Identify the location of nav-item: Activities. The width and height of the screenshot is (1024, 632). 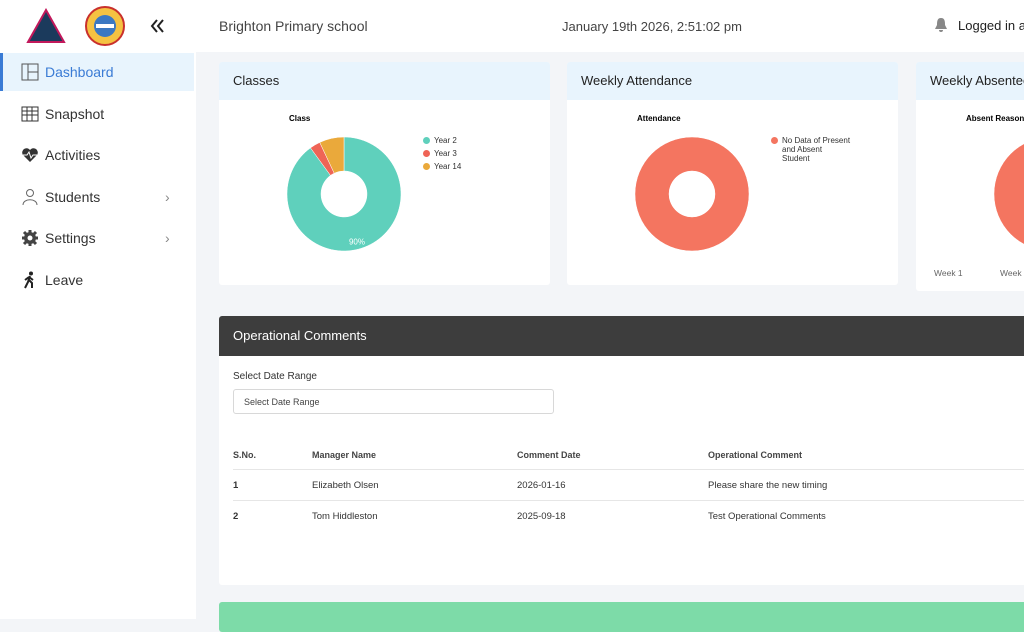
(97, 155).